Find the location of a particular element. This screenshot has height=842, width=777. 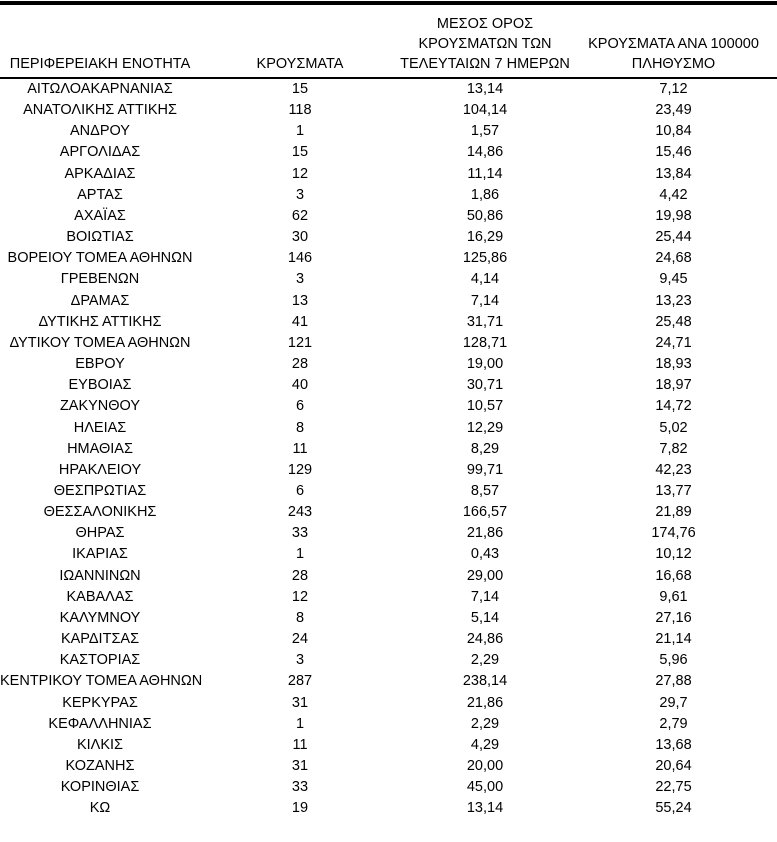

table-row: ΚΕΡΚΥΡΑΣ 31 21,86 29,7 is located at coordinates (388, 703).